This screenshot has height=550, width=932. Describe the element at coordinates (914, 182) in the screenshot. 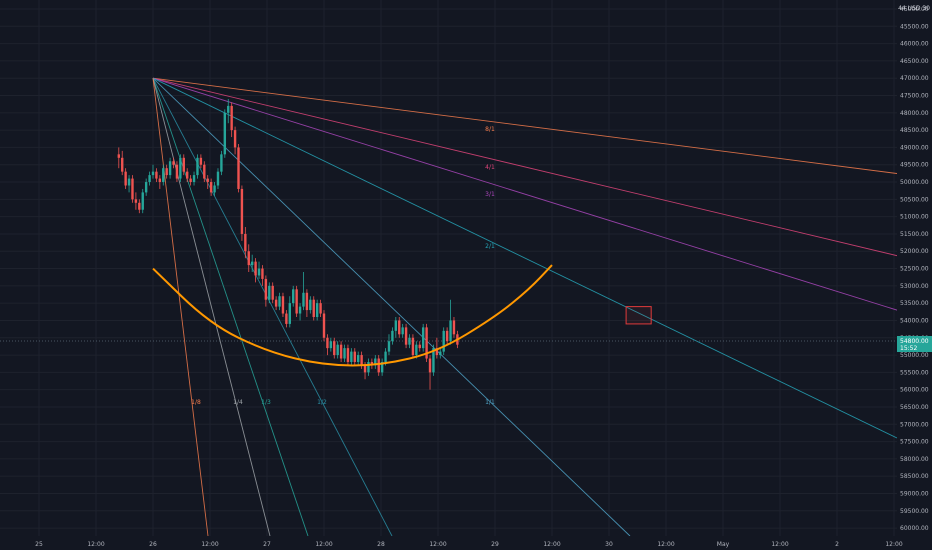

I see `price-tick-label: 50000.00` at that location.